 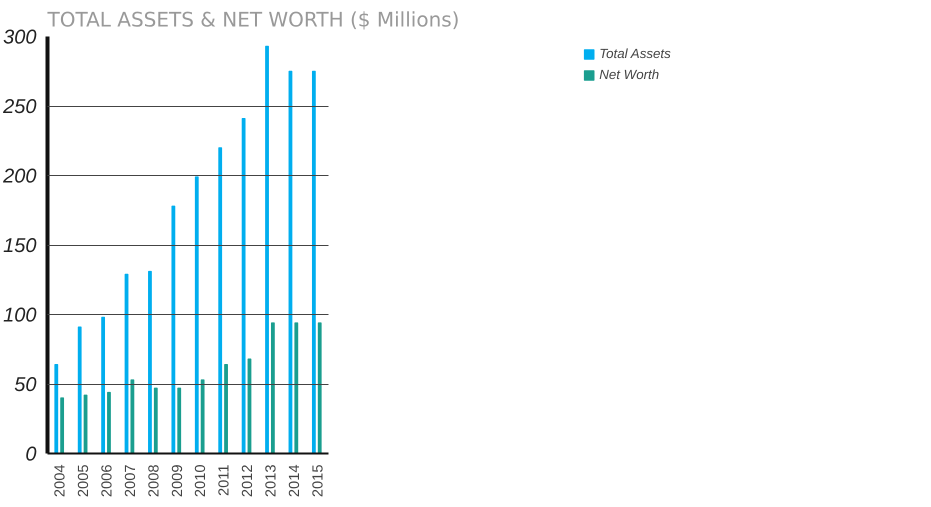 I want to click on x-tick-label: 2008, so click(x=154, y=481).